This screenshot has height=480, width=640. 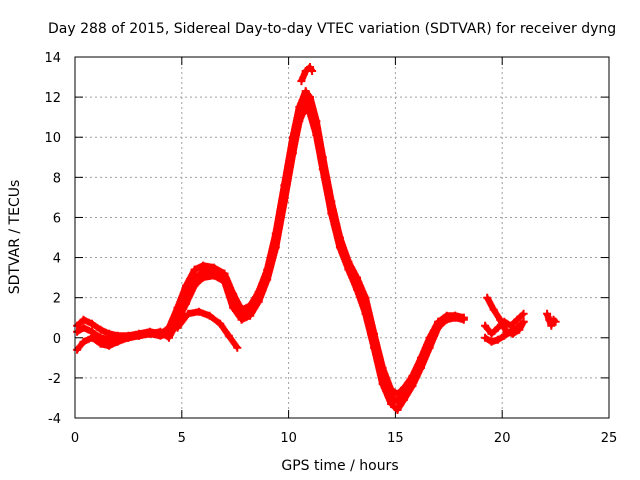 I want to click on y-tick-label: -4, so click(x=54, y=419).